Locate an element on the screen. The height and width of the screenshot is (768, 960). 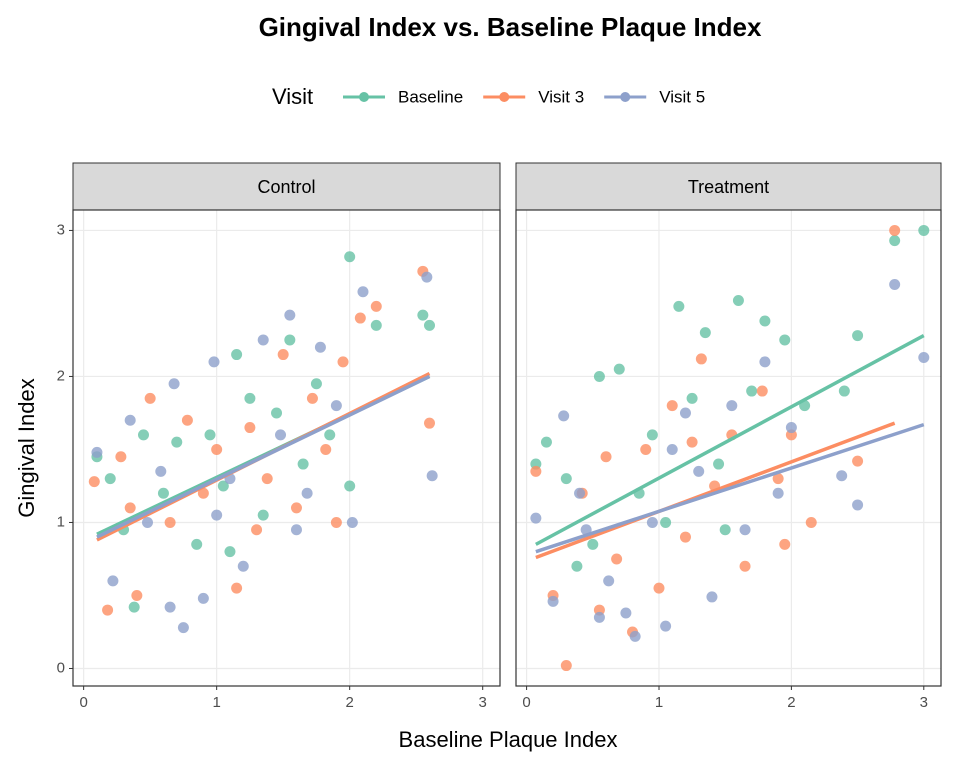
y-tick-label: 3 is located at coordinates (61, 229).